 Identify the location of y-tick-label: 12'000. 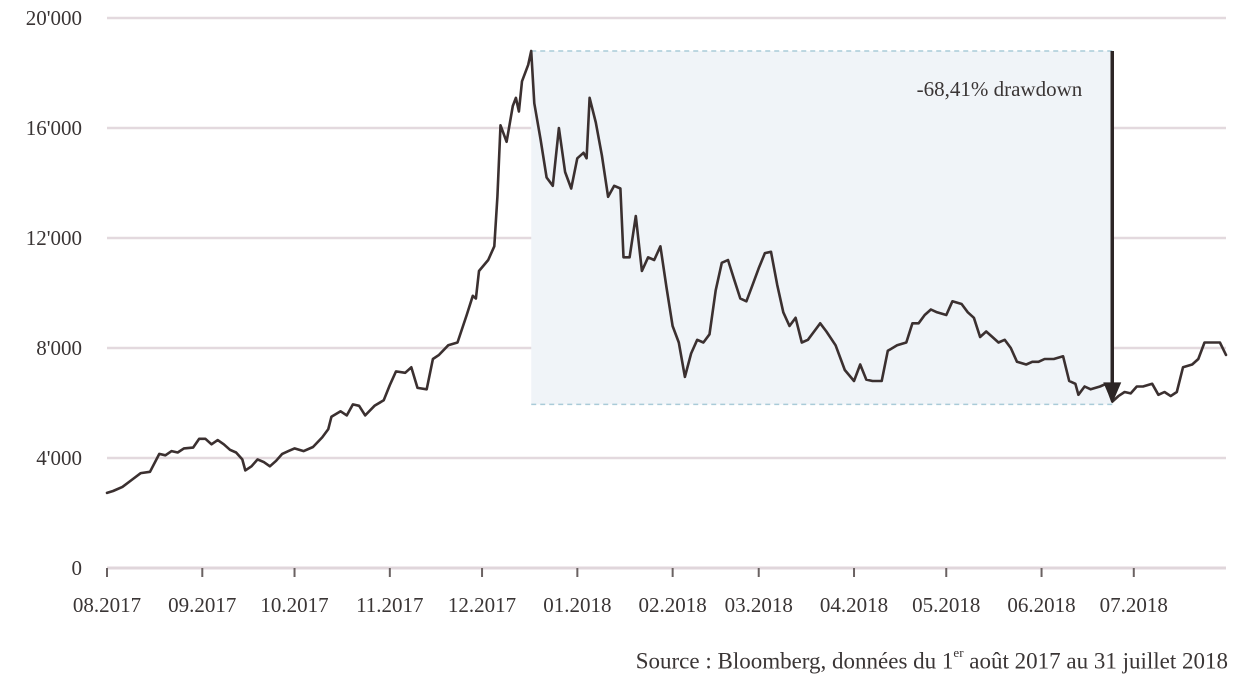
(54, 238).